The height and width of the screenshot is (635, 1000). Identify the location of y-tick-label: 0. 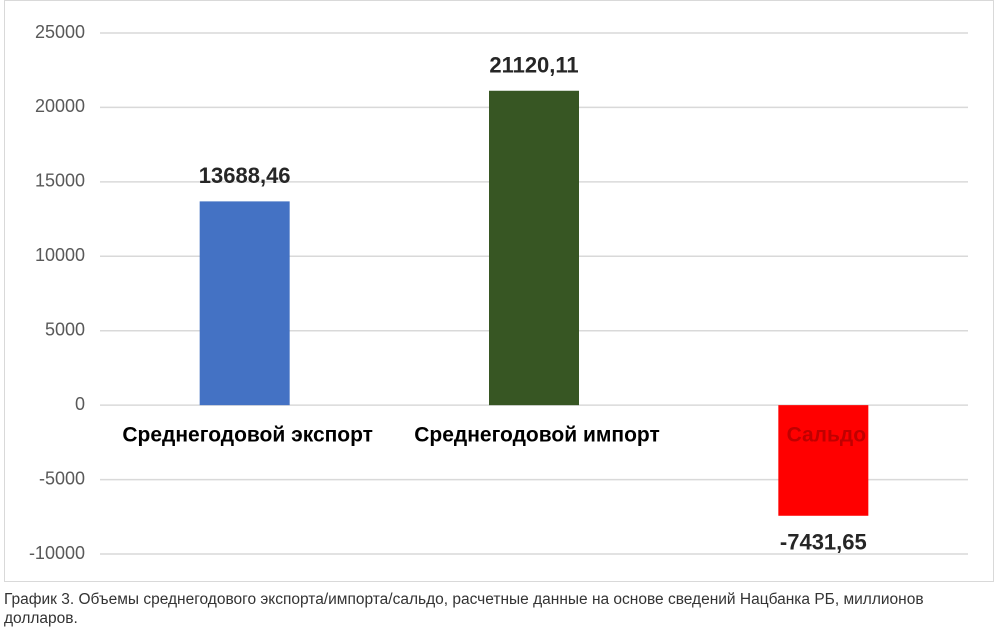
(80, 404).